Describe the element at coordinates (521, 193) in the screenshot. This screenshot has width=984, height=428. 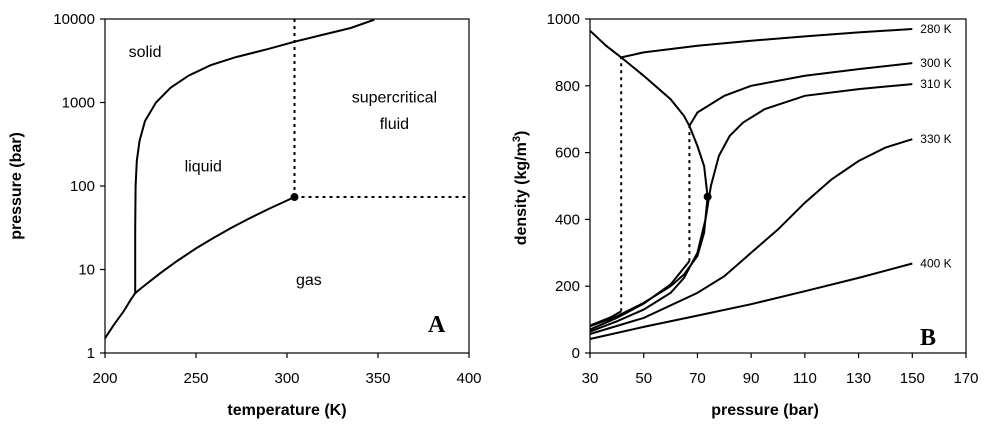
I see `chart-b-y-axis-title-base: density (kg/m` at that location.